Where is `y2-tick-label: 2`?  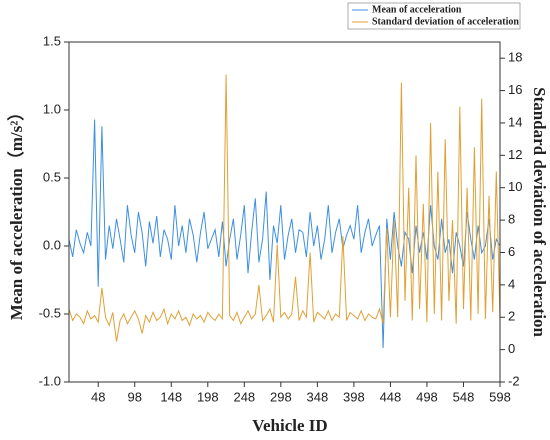 y2-tick-label: 2 is located at coordinates (511, 316).